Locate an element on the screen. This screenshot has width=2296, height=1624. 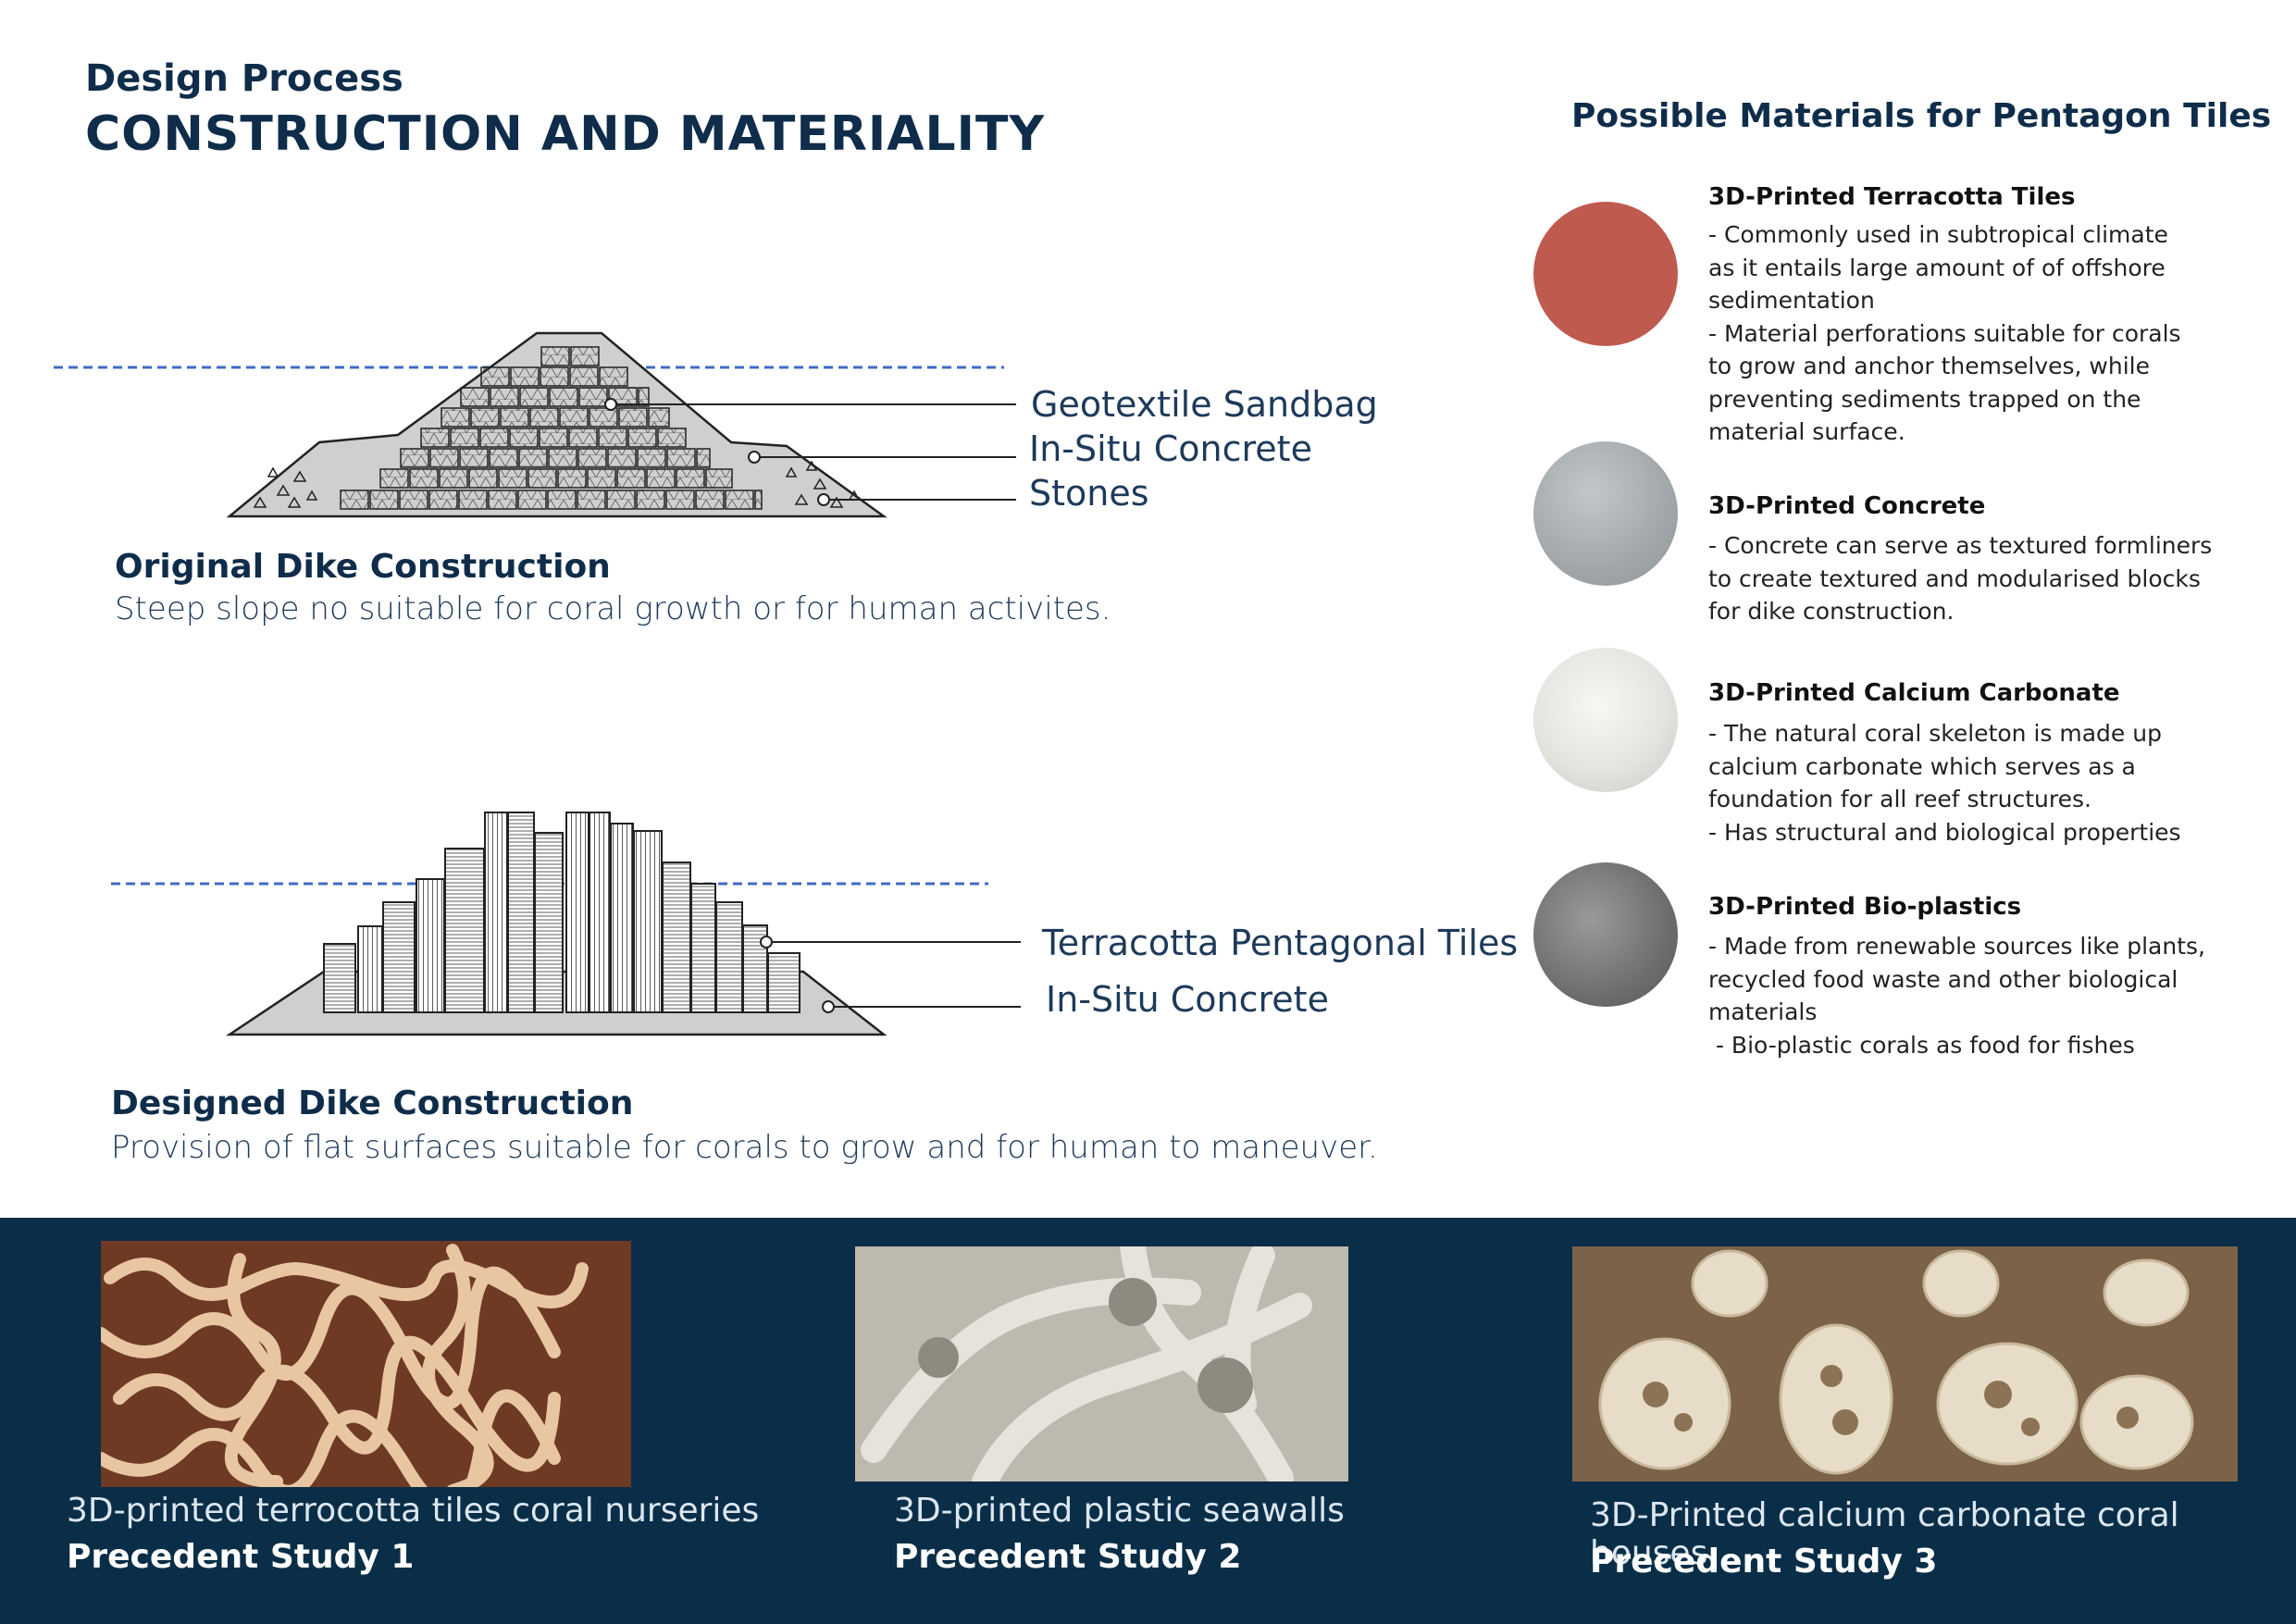
stones is located at coordinates (557, 484).